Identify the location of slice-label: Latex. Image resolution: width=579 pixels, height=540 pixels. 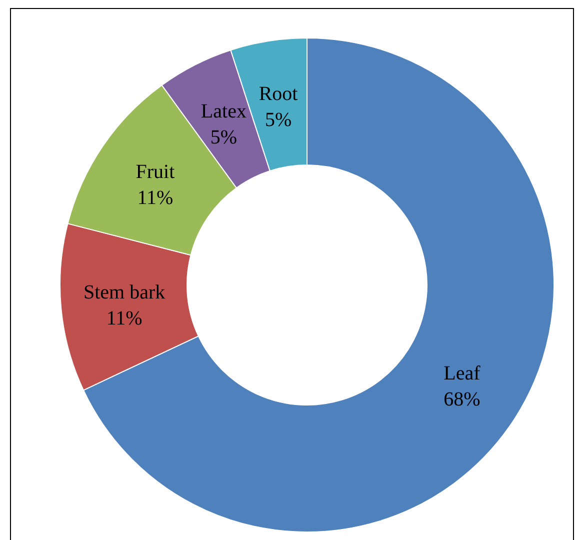
(223, 111).